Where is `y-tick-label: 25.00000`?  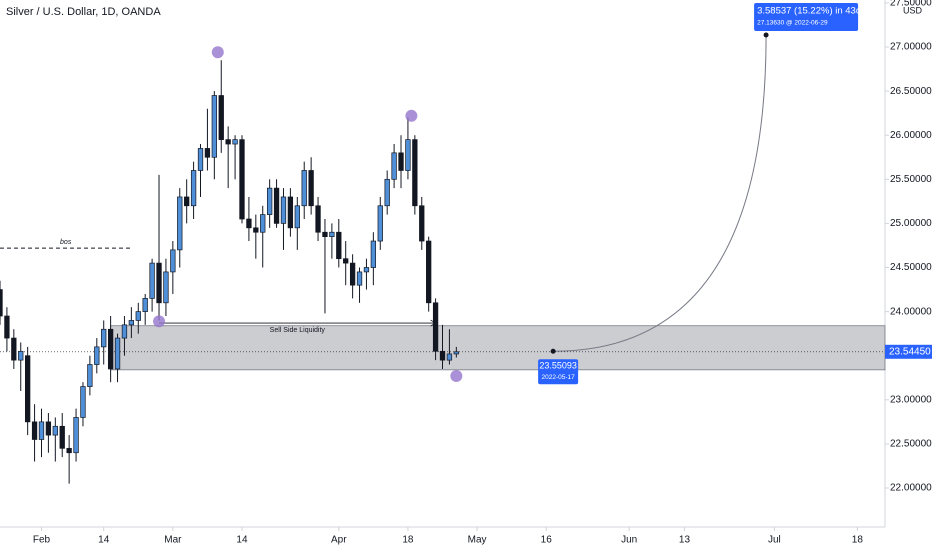
y-tick-label: 25.00000 is located at coordinates (911, 223).